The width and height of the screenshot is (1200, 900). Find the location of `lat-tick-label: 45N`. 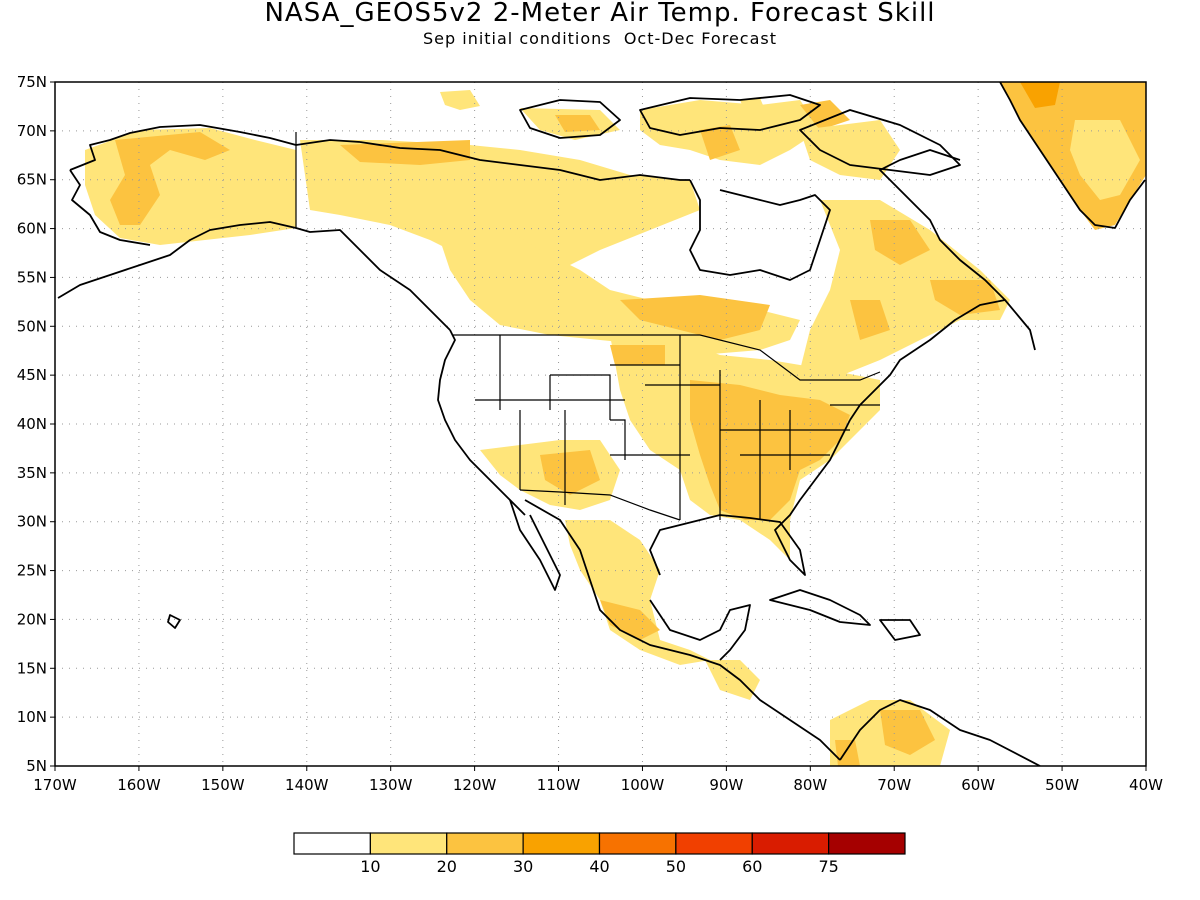

lat-tick-label: 45N is located at coordinates (32, 375).